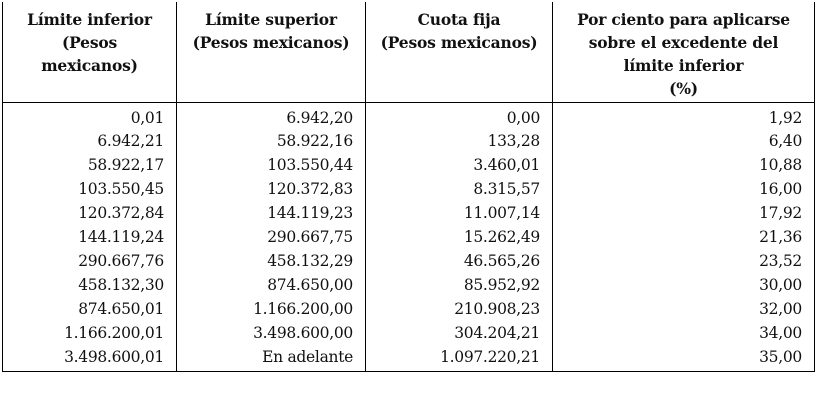 The height and width of the screenshot is (400, 816). I want to click on cell-limite-superior: 3.498.600,00, so click(271, 333).